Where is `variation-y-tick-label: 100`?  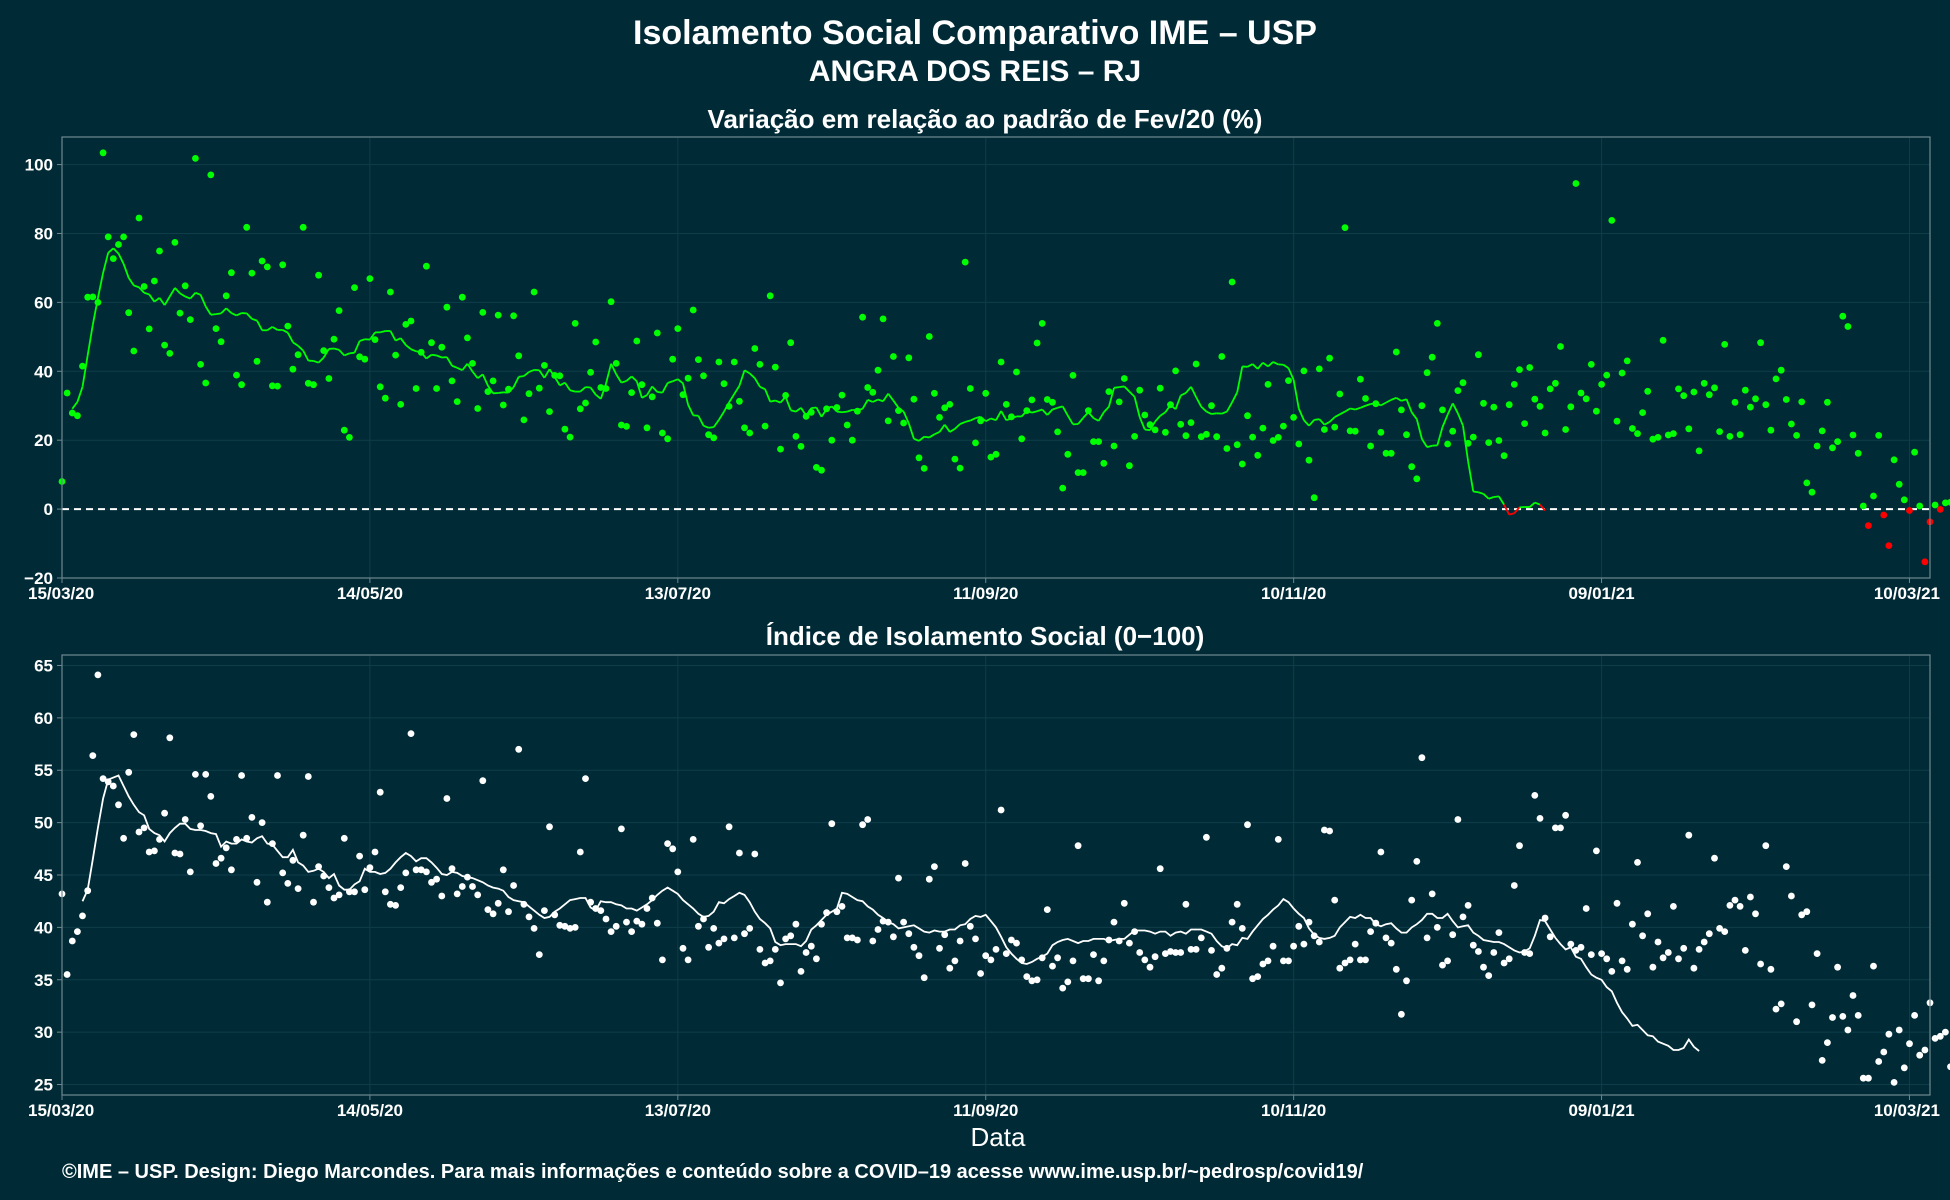
variation-y-tick-label: 100 is located at coordinates (39, 165).